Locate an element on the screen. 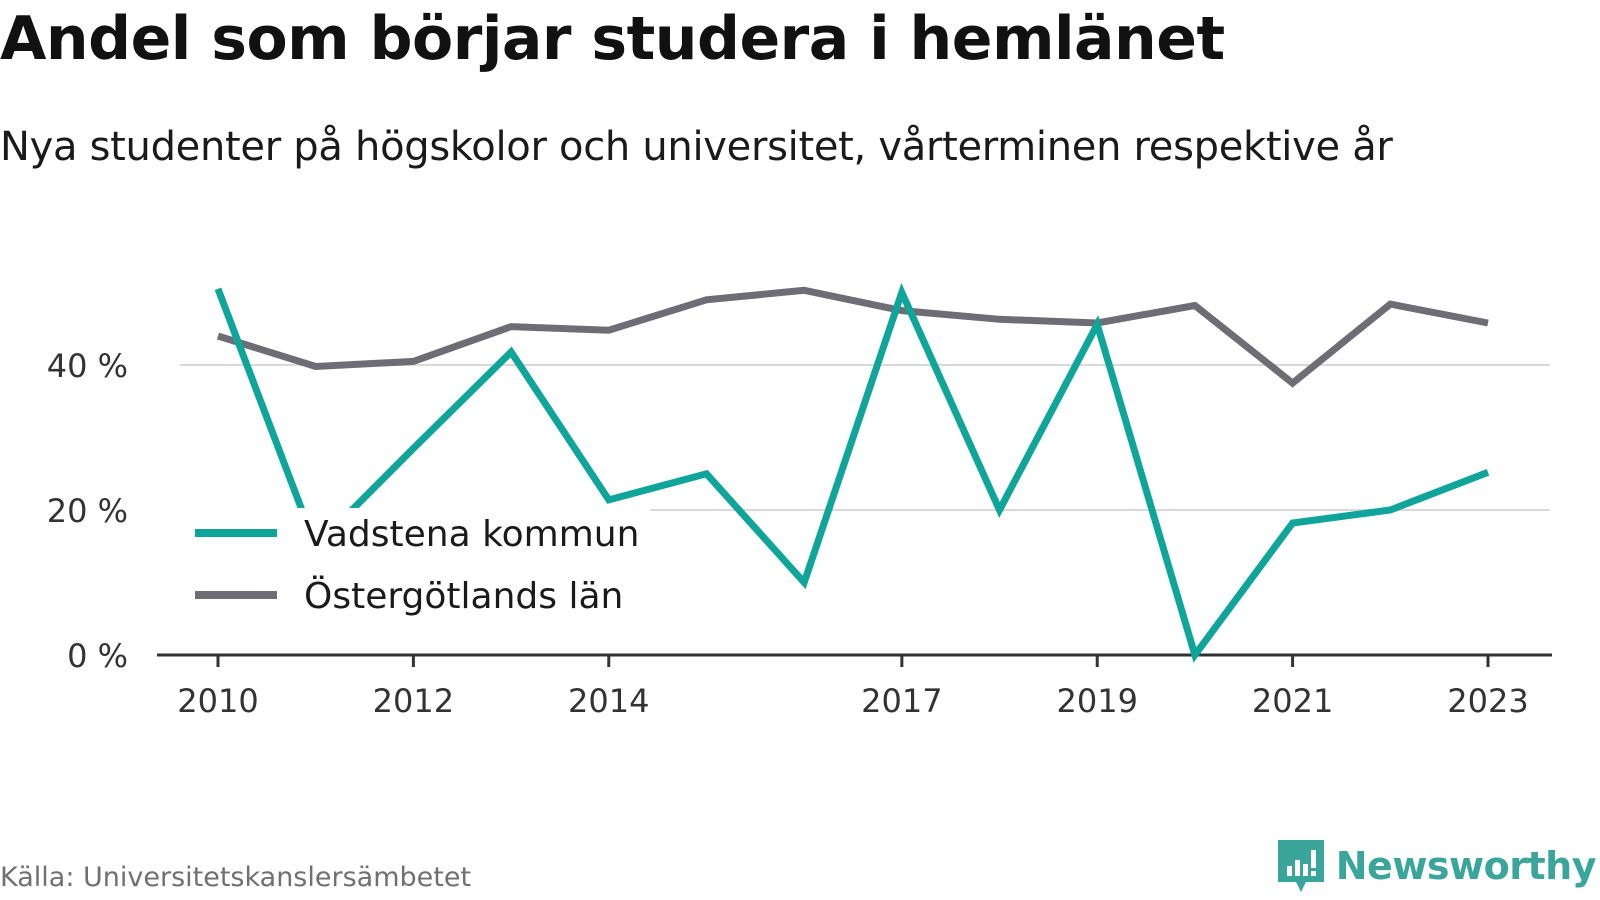  source-note: Källa: Universitetskanslersämbetet is located at coordinates (236, 877).